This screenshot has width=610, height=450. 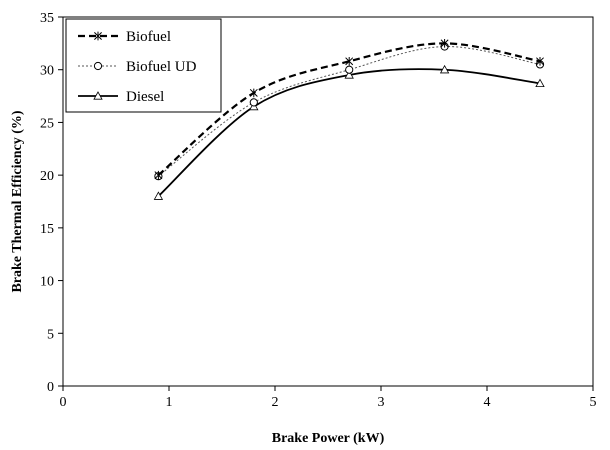 What do you see at coordinates (47, 71) in the screenshot?
I see `y-tick-label: 30` at bounding box center [47, 71].